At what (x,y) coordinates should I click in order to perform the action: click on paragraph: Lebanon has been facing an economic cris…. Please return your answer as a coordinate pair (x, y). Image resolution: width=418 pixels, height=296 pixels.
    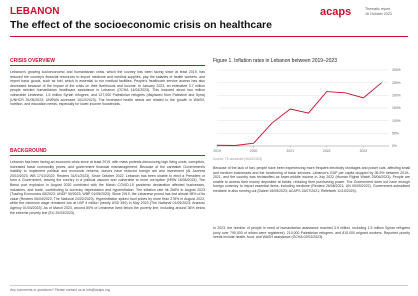
    Looking at the image, I should click on (107, 187).